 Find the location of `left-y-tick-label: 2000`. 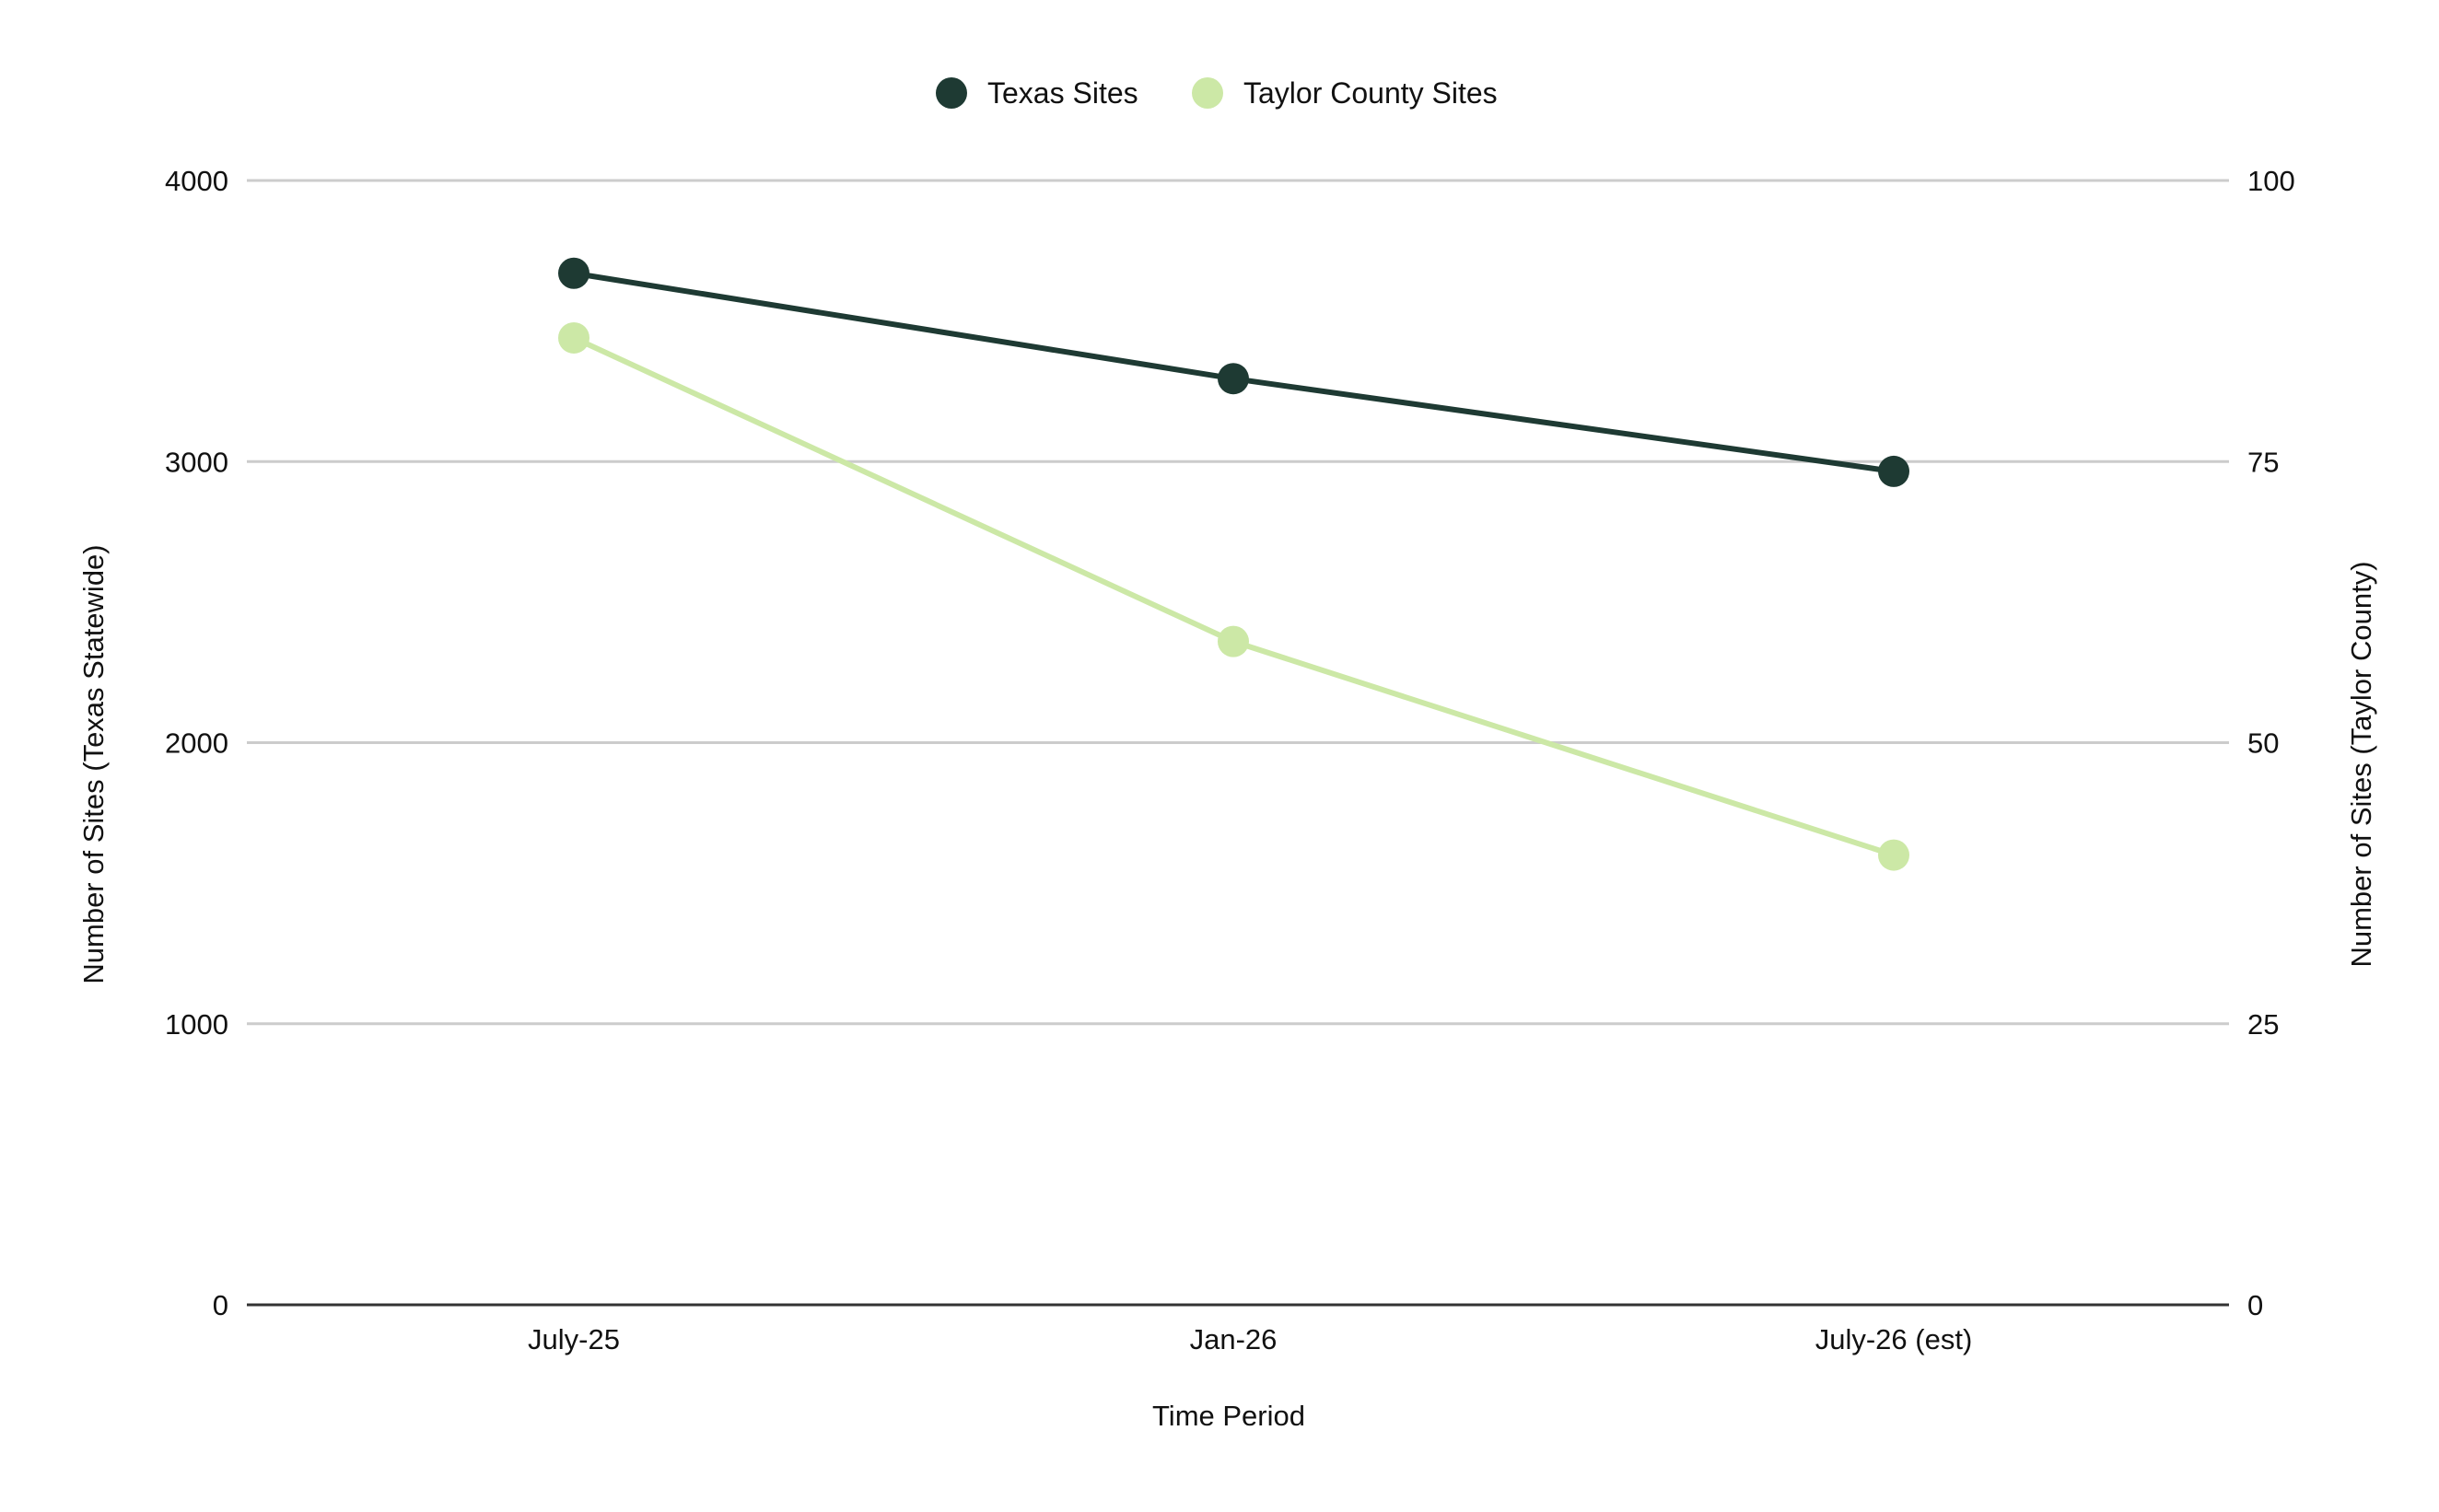

left-y-tick-label: 2000 is located at coordinates (196, 744).